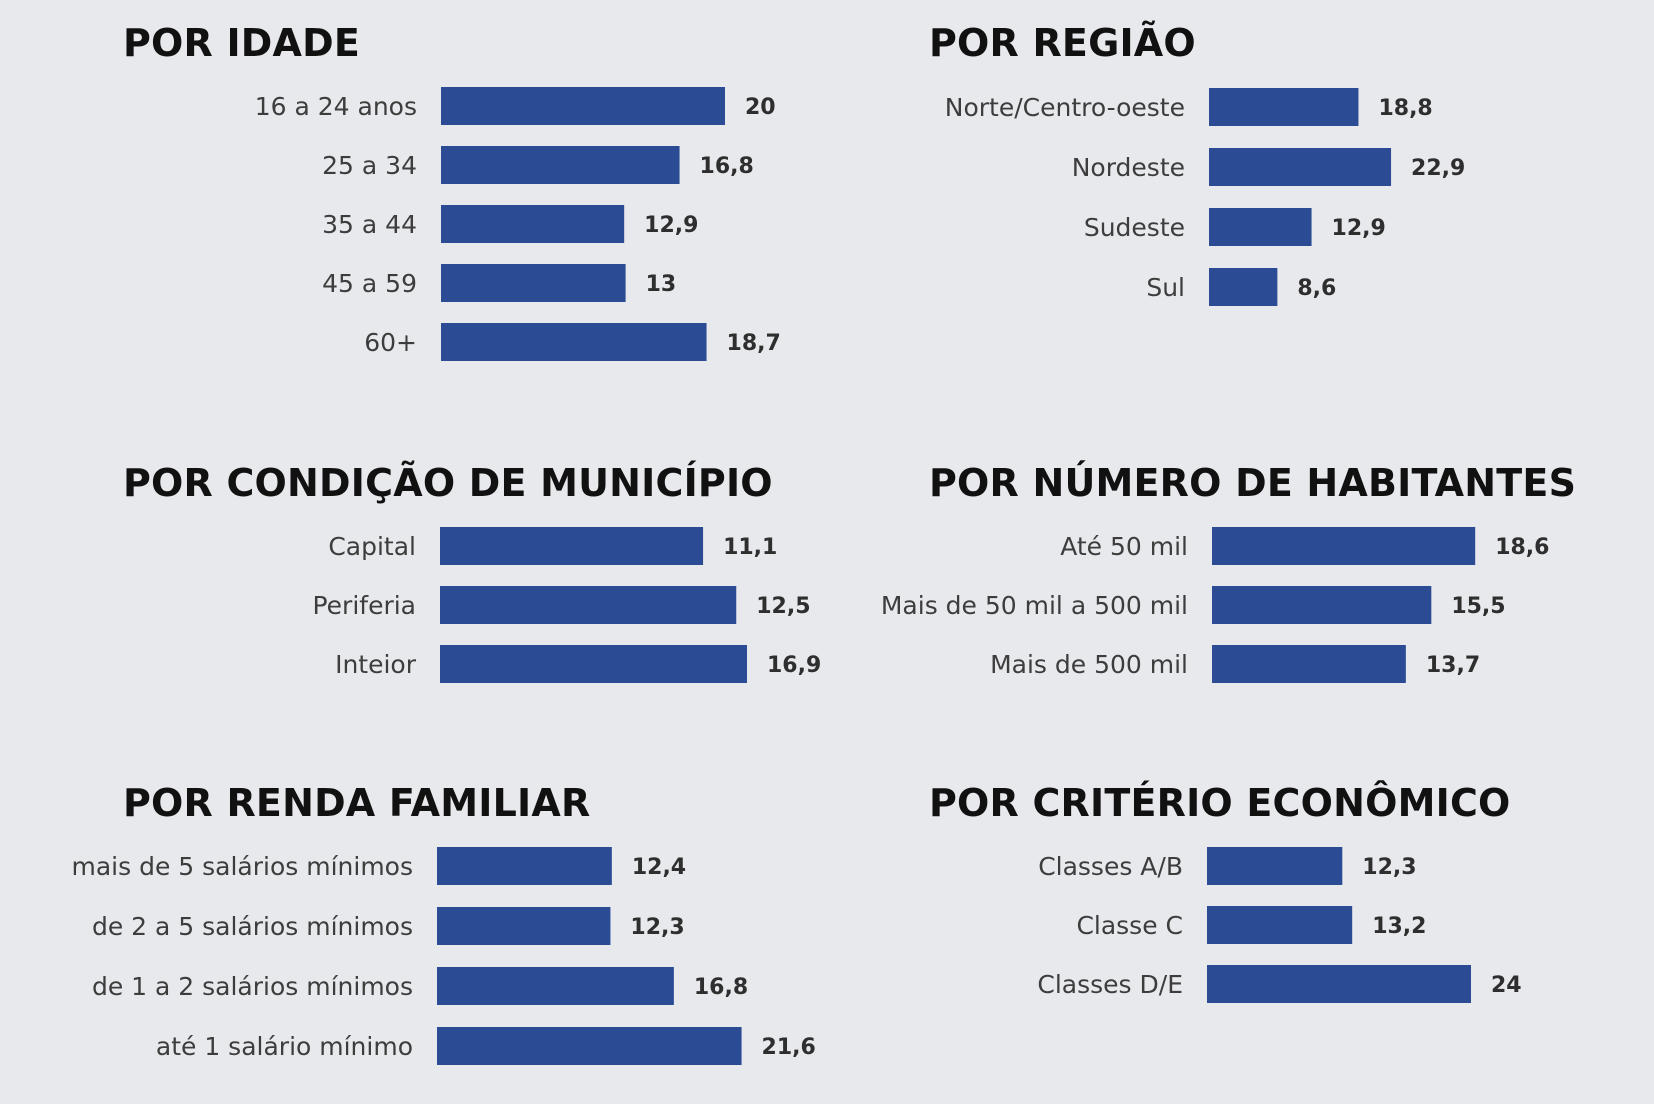 This screenshot has height=1104, width=1654. What do you see at coordinates (1129, 925) in the screenshot?
I see `category-label: Classe C` at bounding box center [1129, 925].